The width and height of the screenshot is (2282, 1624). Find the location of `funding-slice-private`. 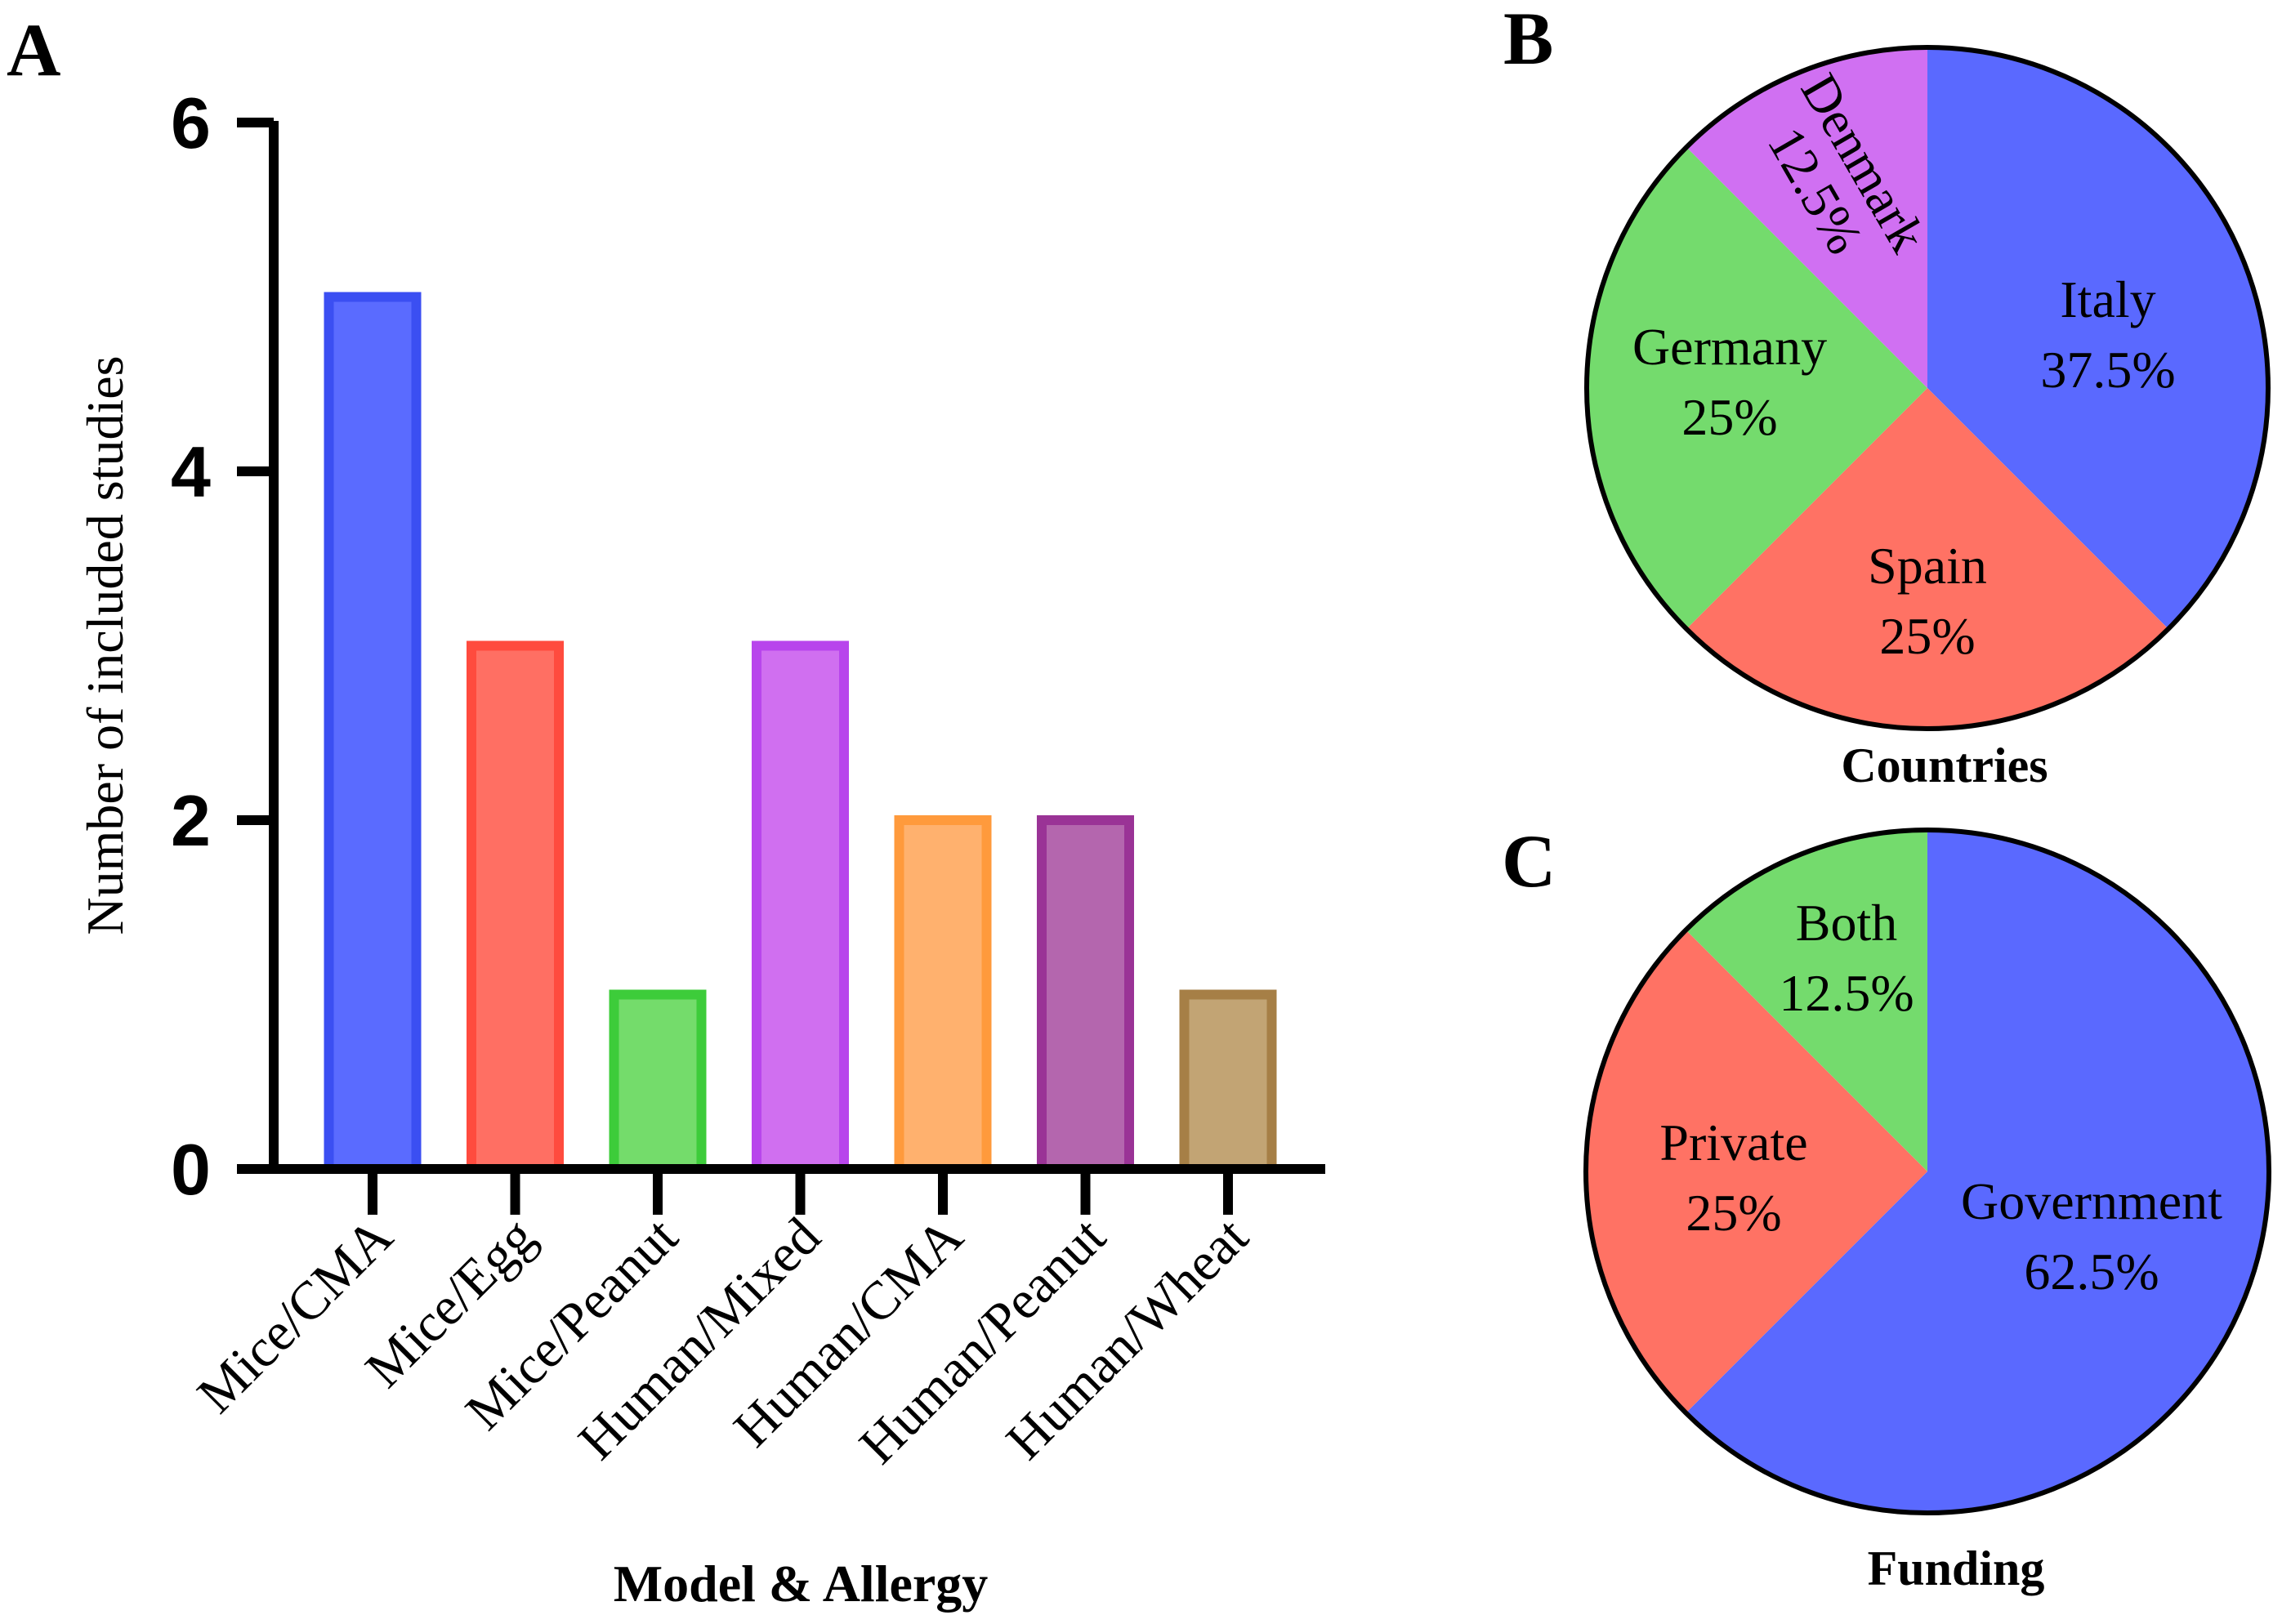

funding-slice-private is located at coordinates (1756, 1171).